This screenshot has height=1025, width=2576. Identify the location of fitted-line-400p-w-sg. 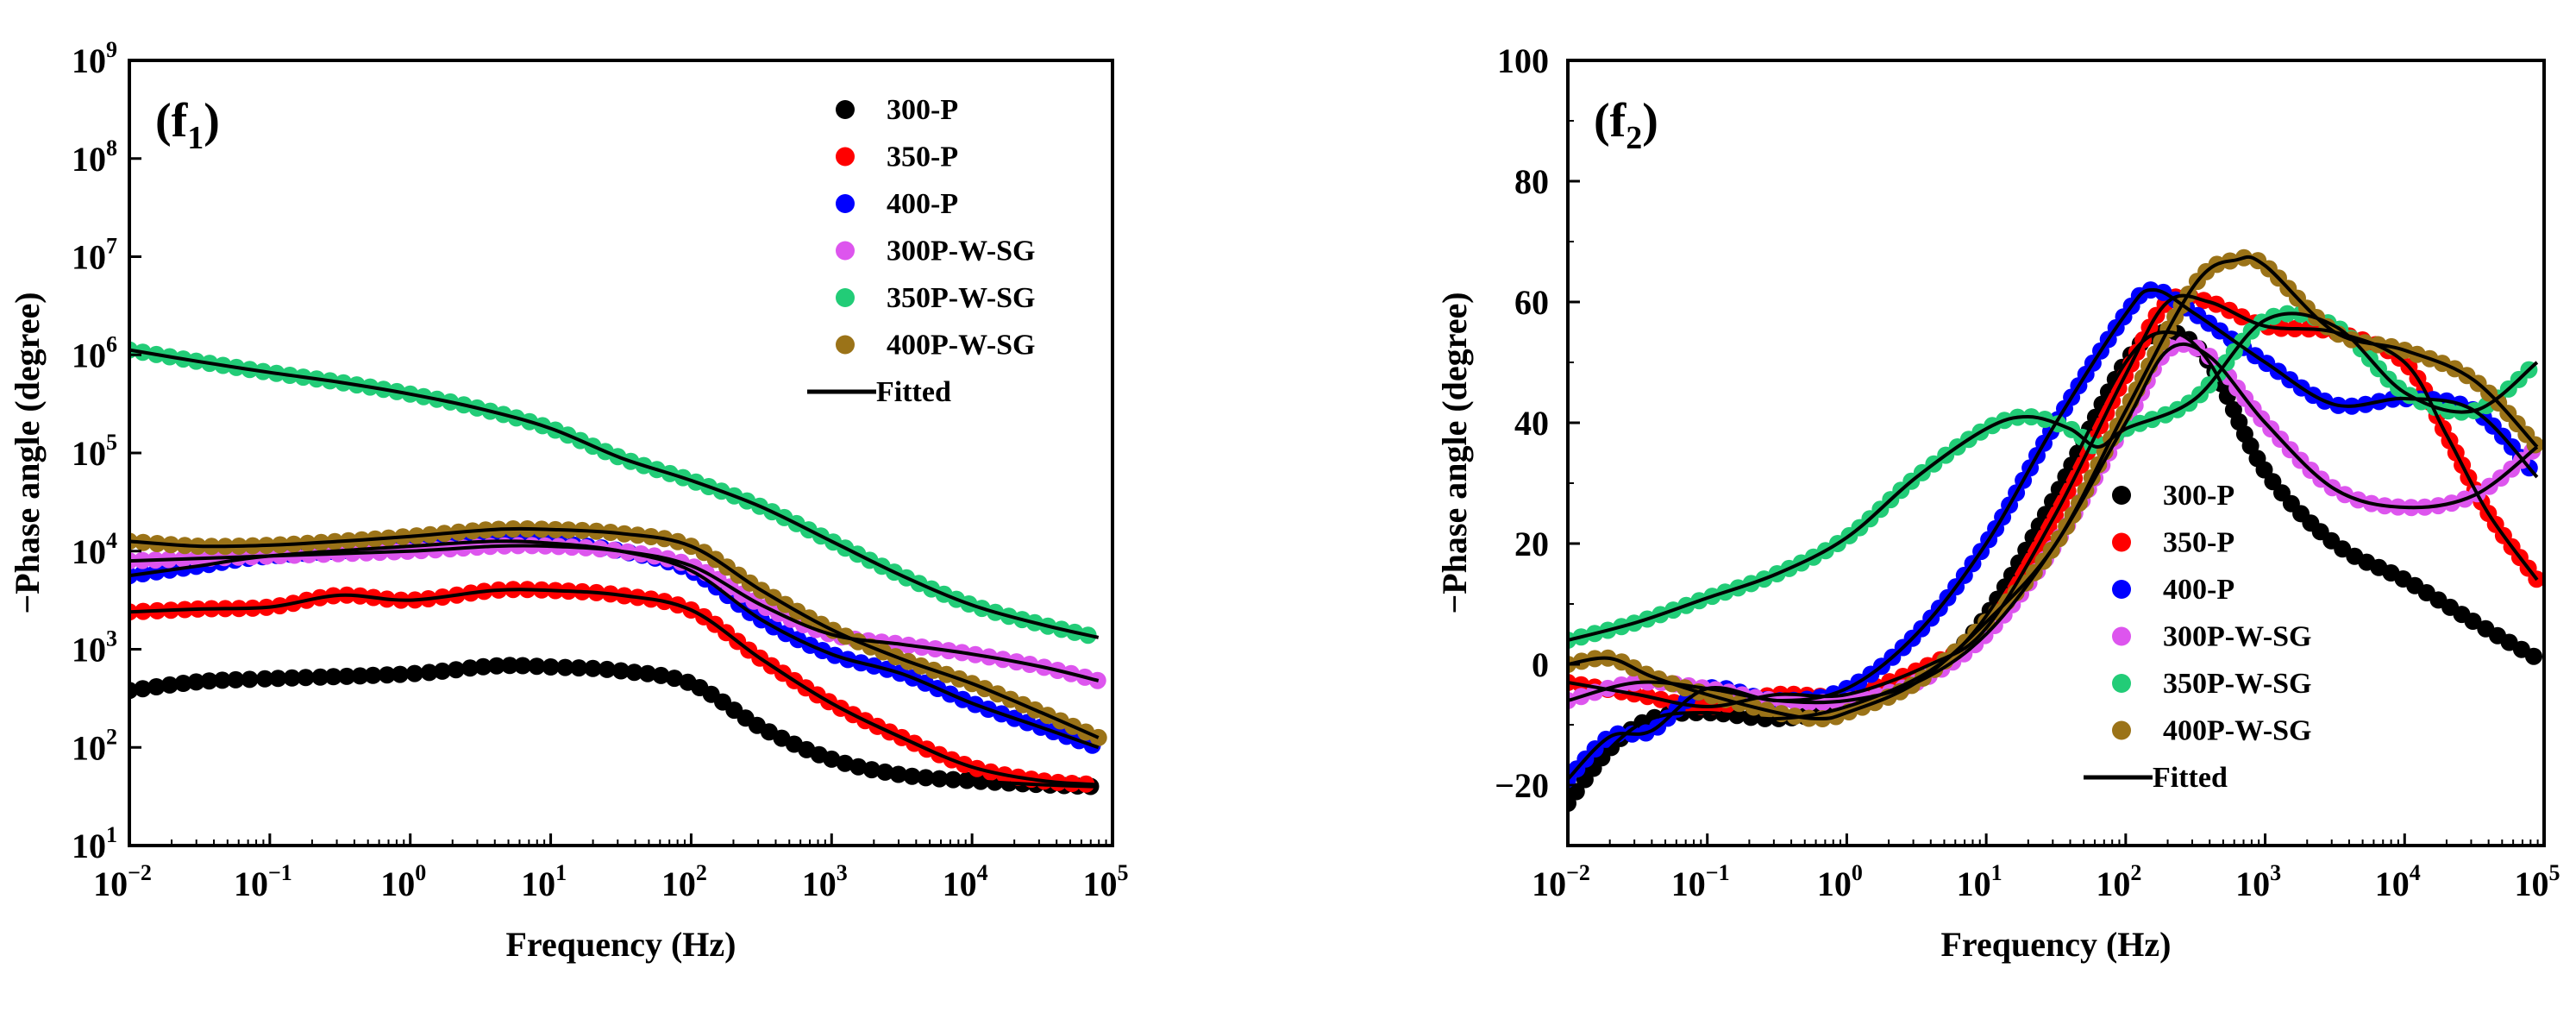
(614, 632).